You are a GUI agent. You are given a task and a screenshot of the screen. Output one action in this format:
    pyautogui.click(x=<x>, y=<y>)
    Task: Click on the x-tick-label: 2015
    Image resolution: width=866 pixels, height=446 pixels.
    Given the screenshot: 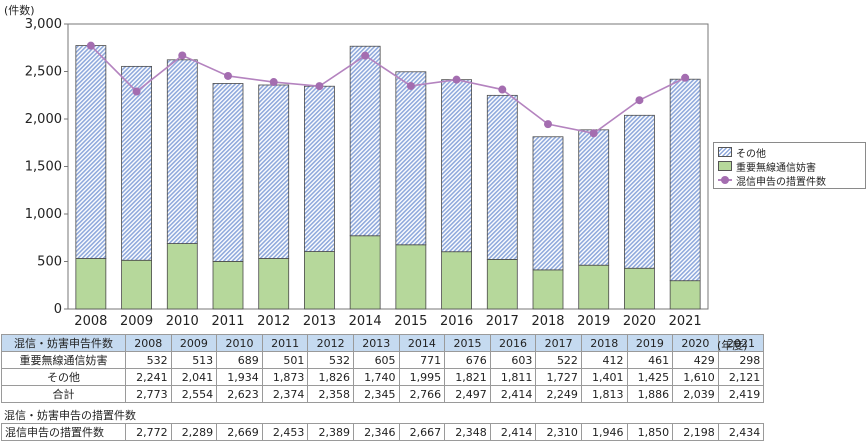 What is the action you would take?
    pyautogui.click(x=410, y=321)
    